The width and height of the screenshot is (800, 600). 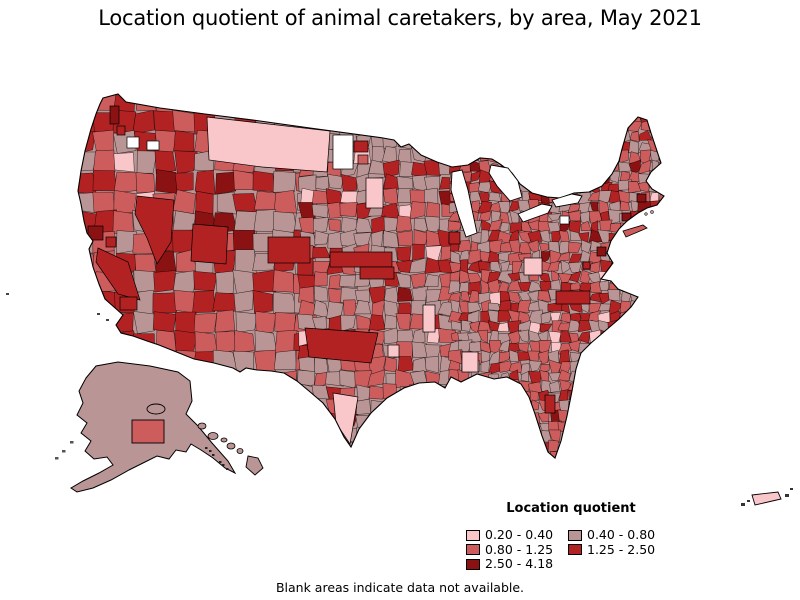 What do you see at coordinates (519, 564) in the screenshot?
I see `legend-label: 2.50 - 4.18` at bounding box center [519, 564].